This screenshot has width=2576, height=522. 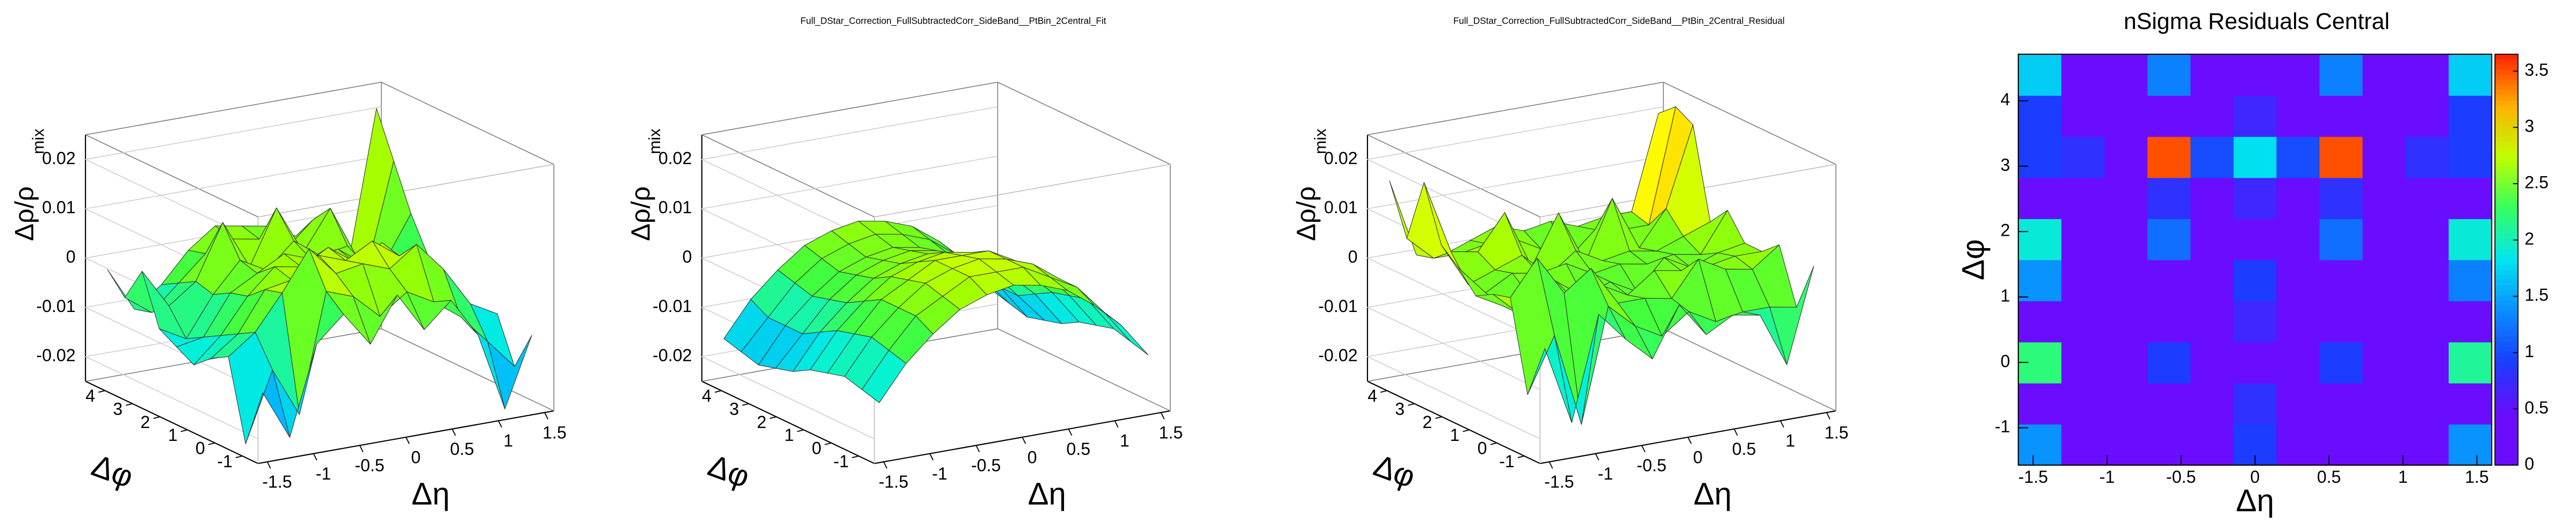 I want to click on x-tick-label: 1.5, so click(x=2477, y=477).